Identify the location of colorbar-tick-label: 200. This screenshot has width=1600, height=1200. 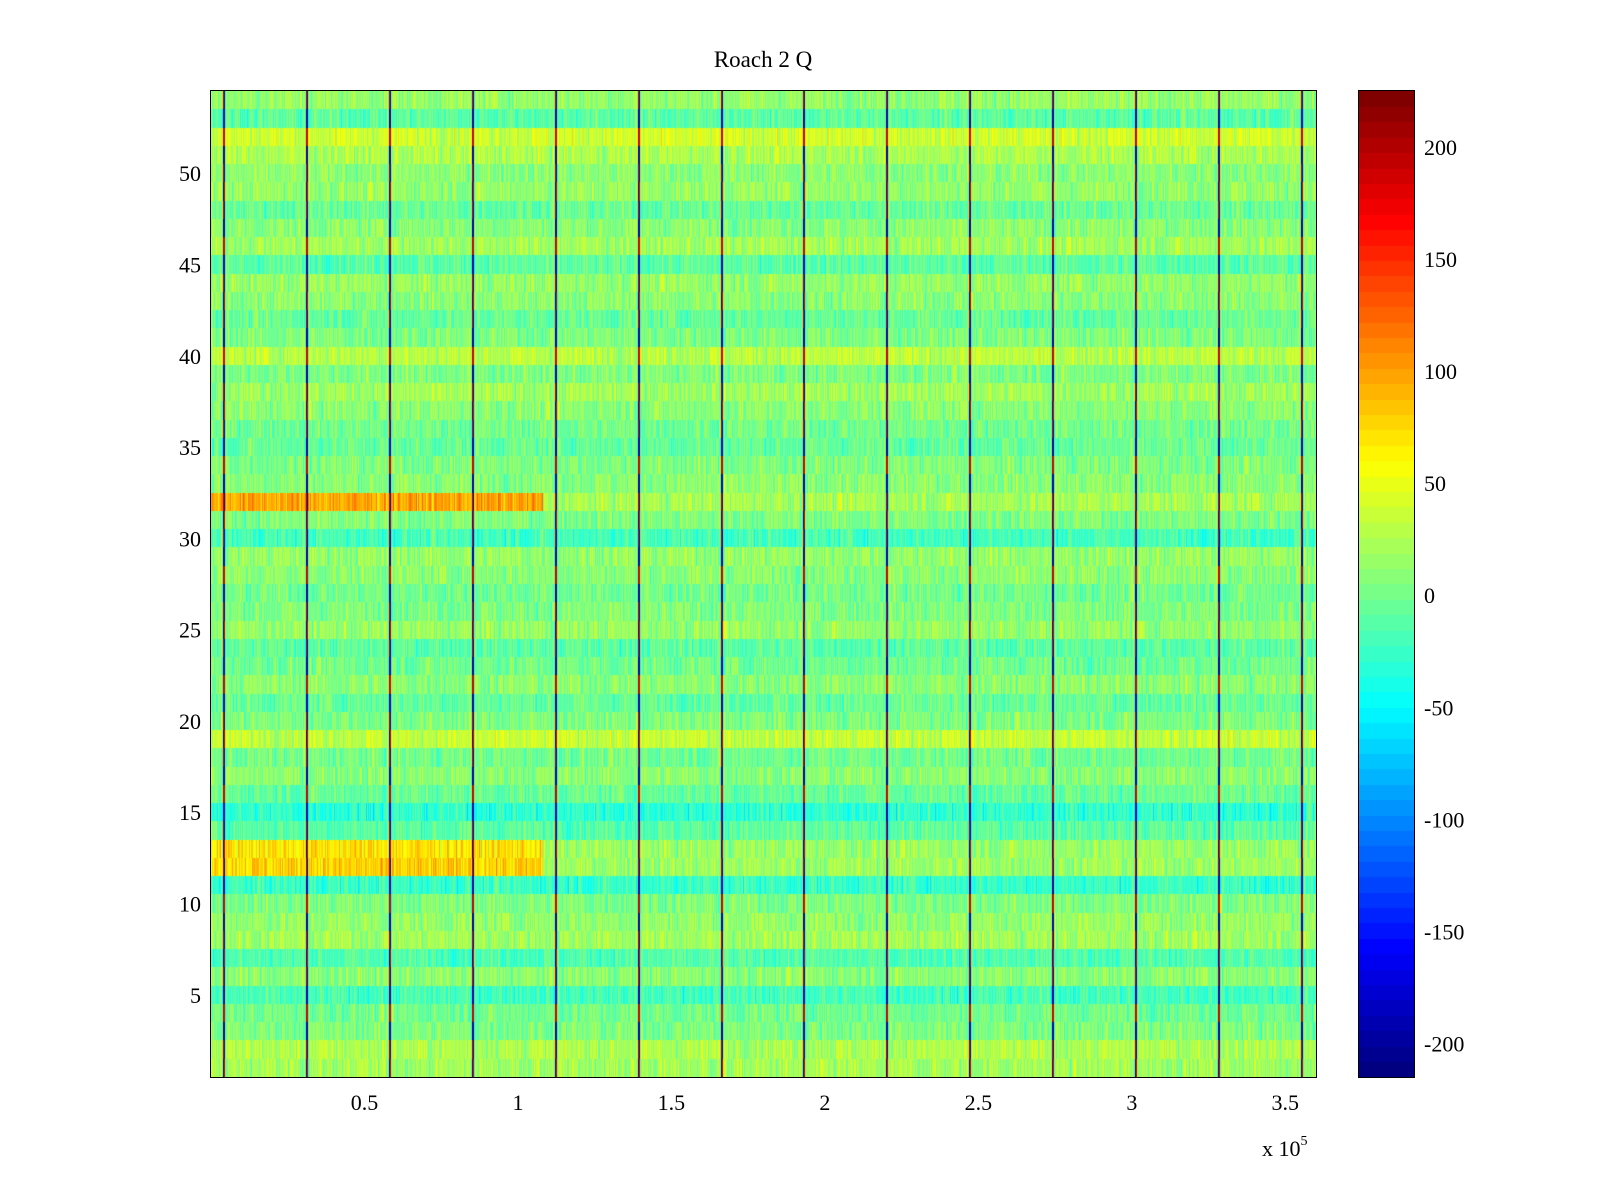
(1440, 147).